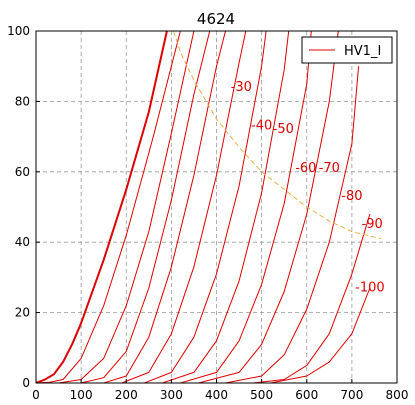  I want to click on chart-title: 4624, so click(216, 19).